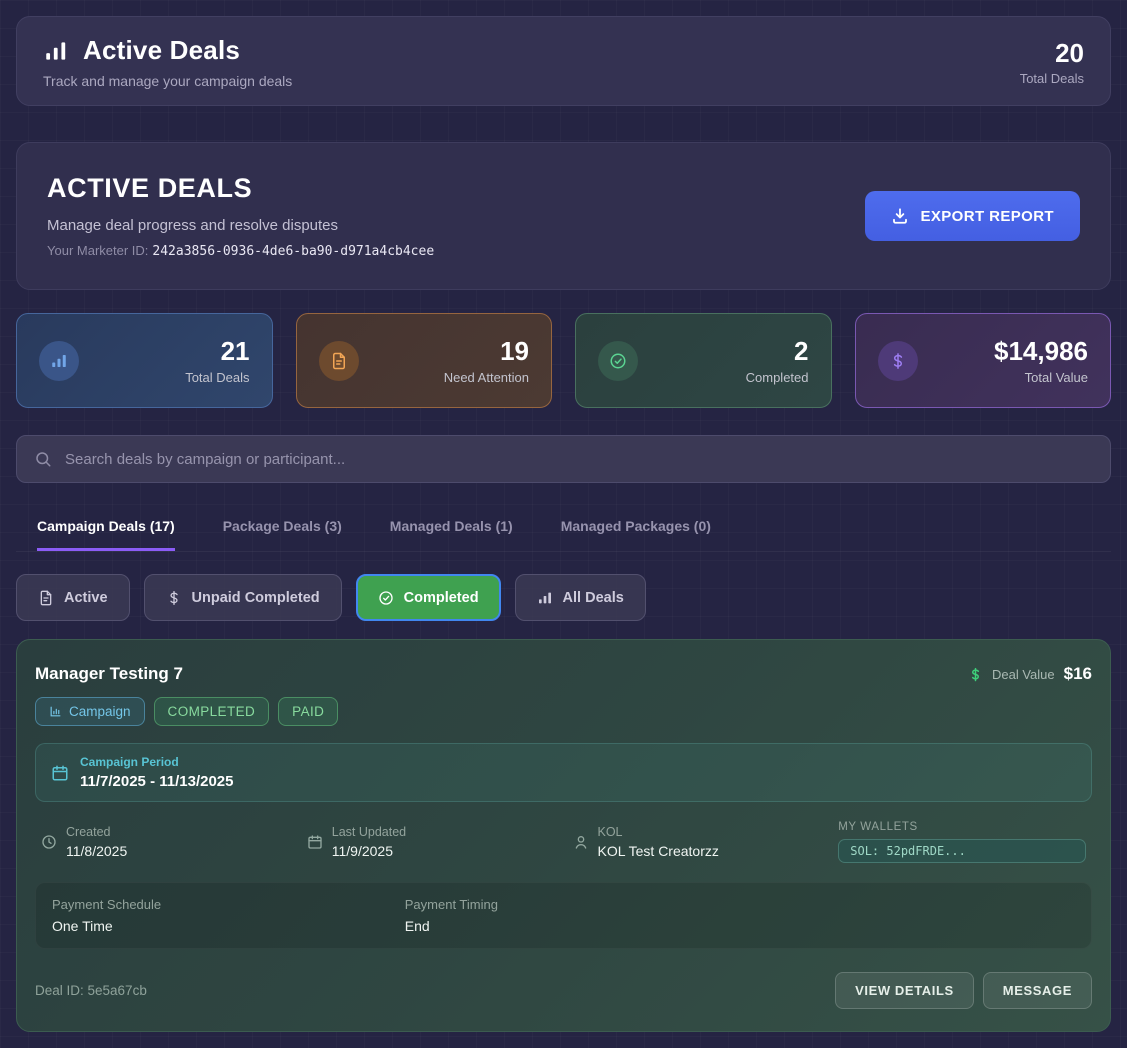 This screenshot has height=1048, width=1127. I want to click on deal-title: Manager Testing 7, so click(109, 673).